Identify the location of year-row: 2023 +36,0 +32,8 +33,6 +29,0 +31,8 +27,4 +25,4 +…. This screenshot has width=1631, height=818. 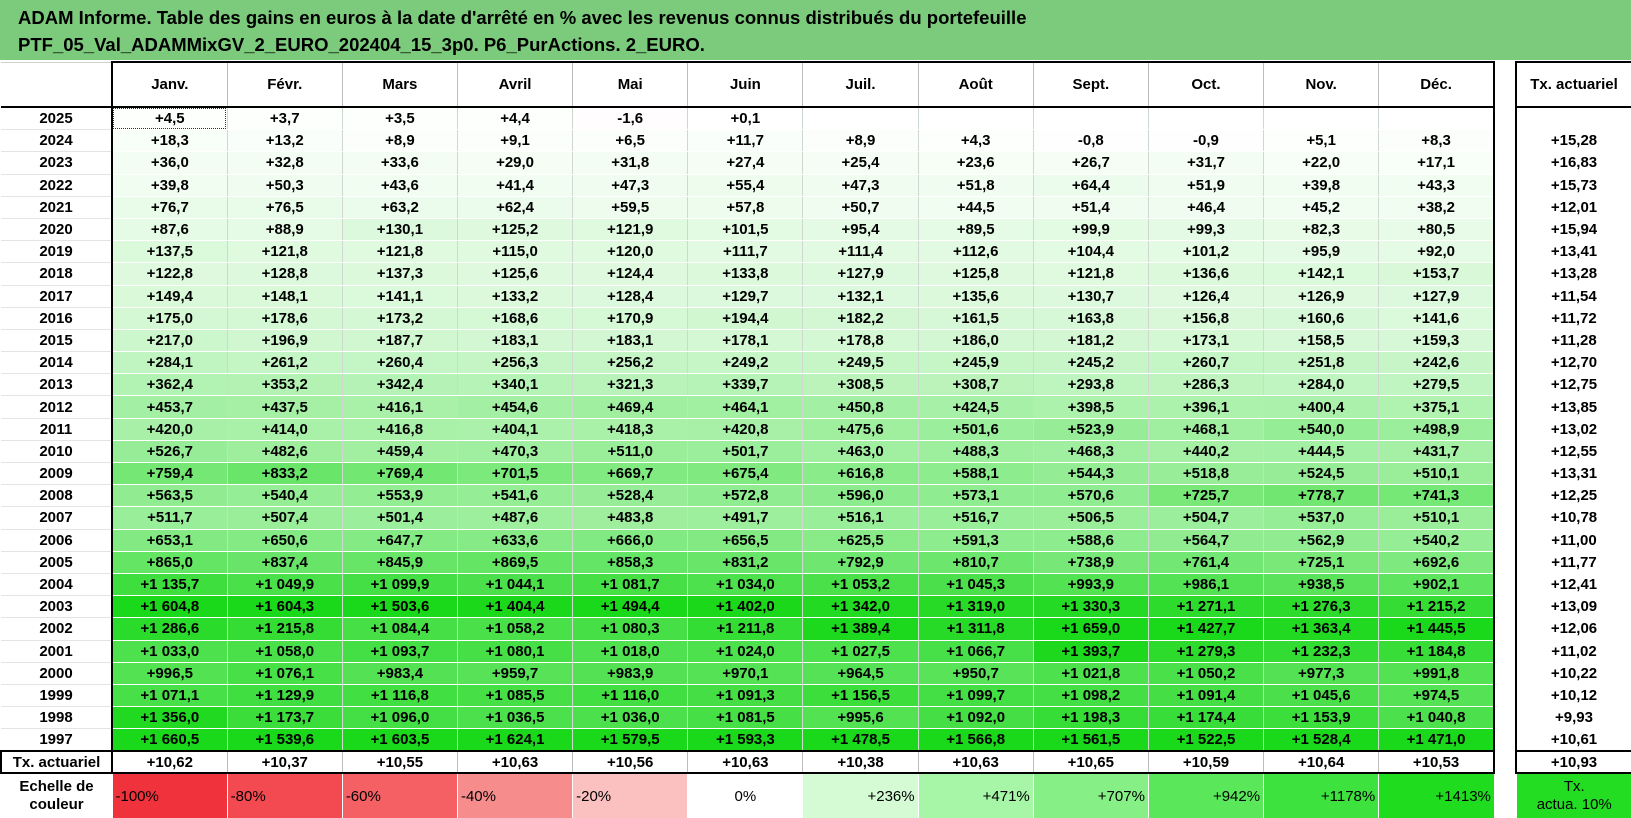
(748, 163).